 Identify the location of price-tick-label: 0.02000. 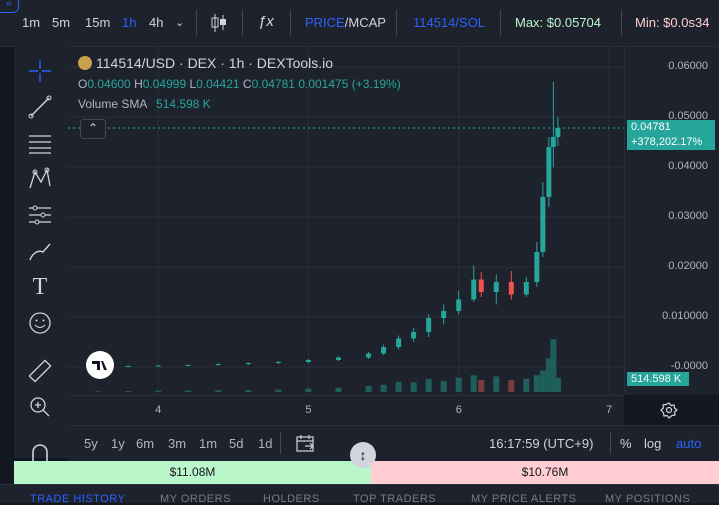
(688, 266).